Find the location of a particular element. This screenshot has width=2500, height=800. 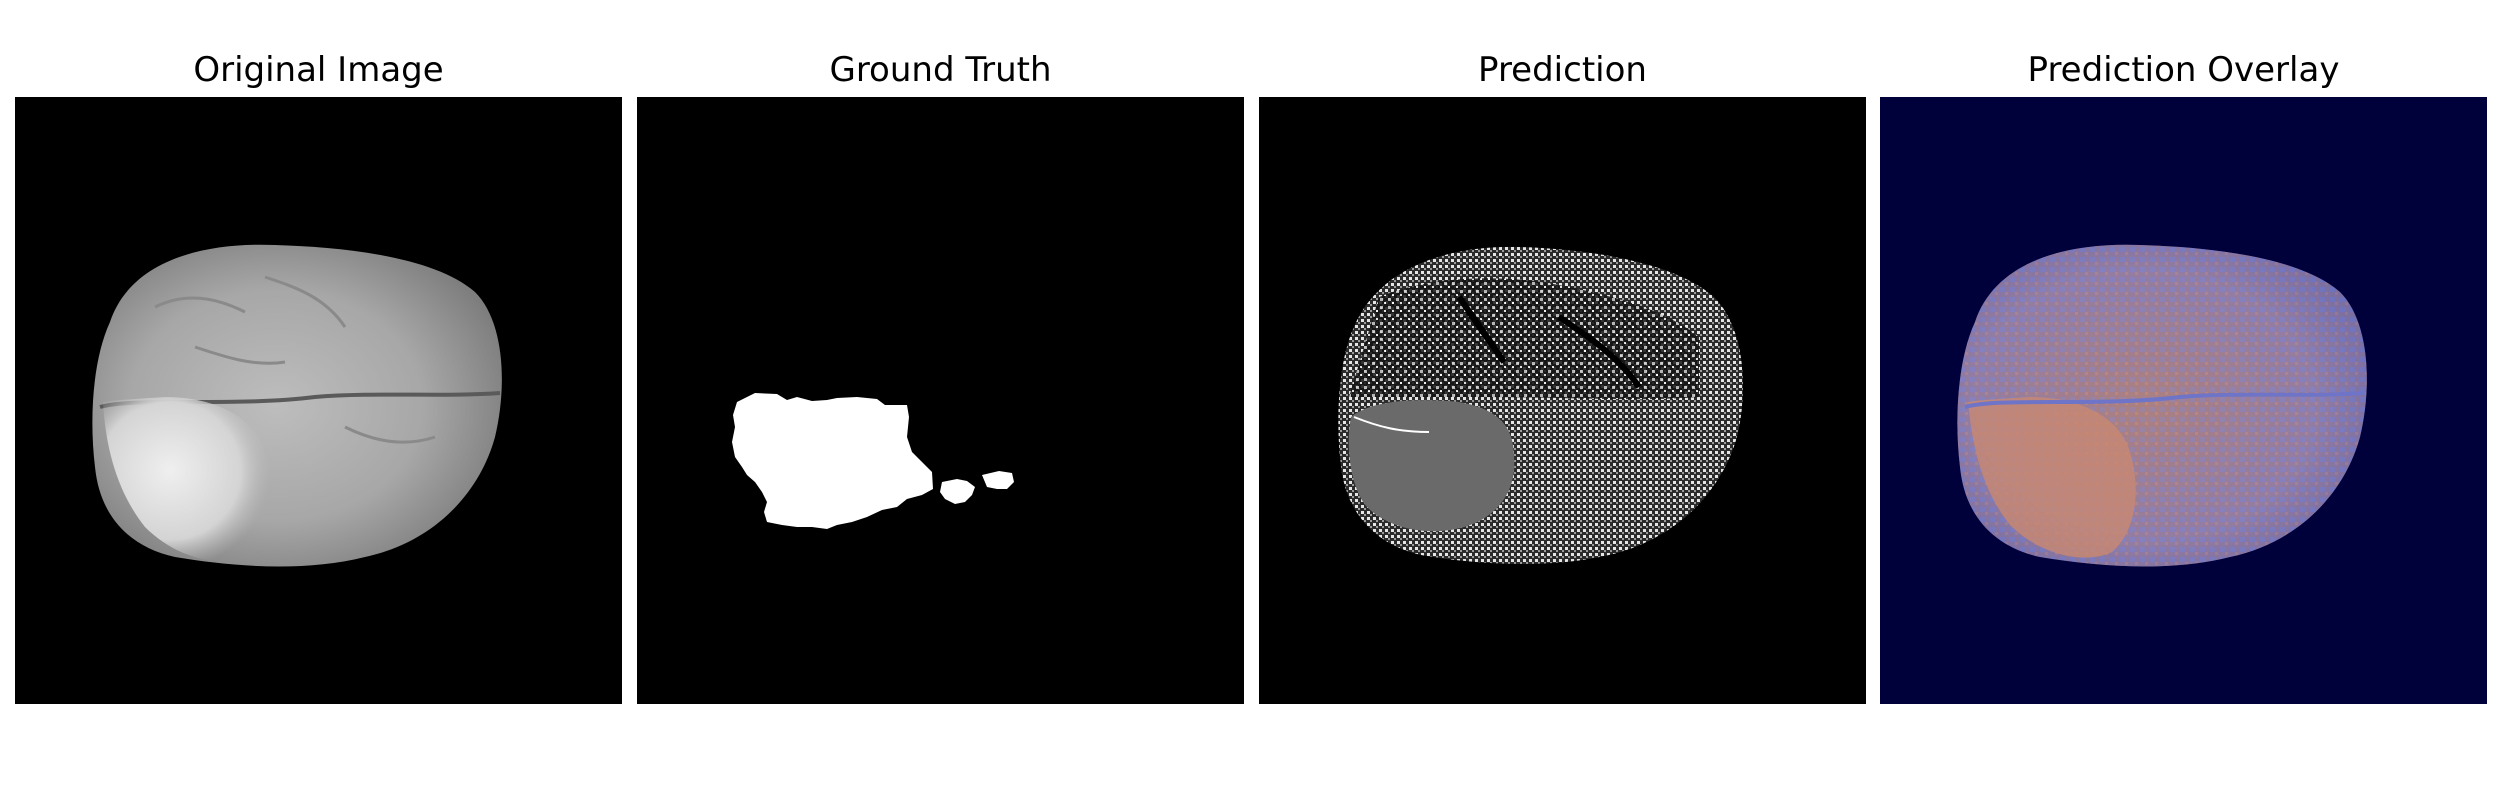

prediction-solid-region is located at coordinates (1431, 466).